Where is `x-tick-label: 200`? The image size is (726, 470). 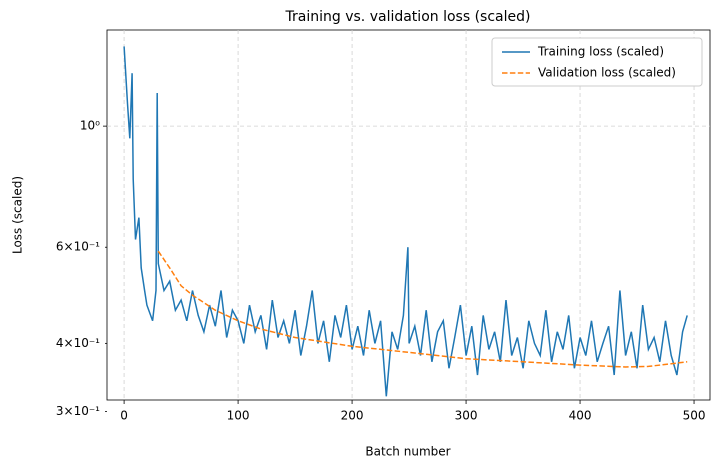
x-tick-label: 200 is located at coordinates (352, 416).